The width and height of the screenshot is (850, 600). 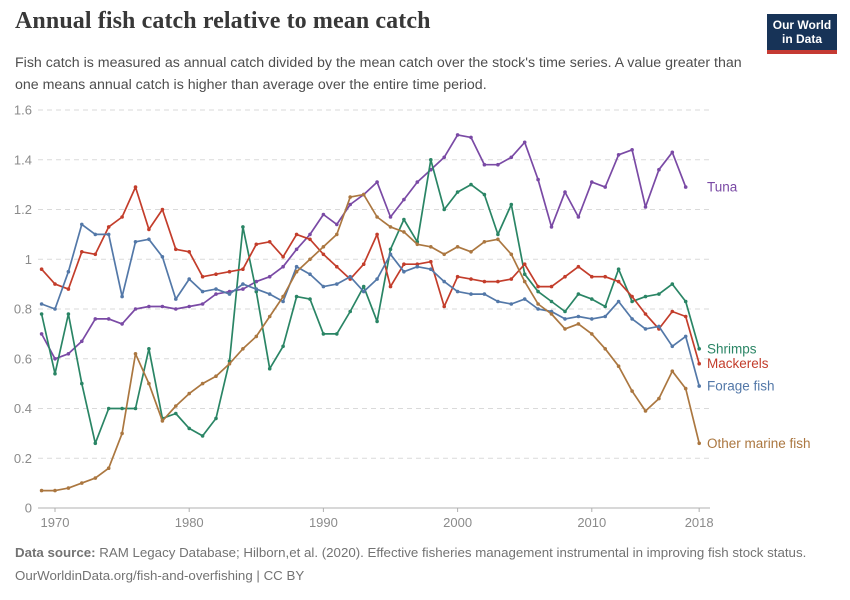 I want to click on x-tick-label: 1990, so click(x=323, y=522).